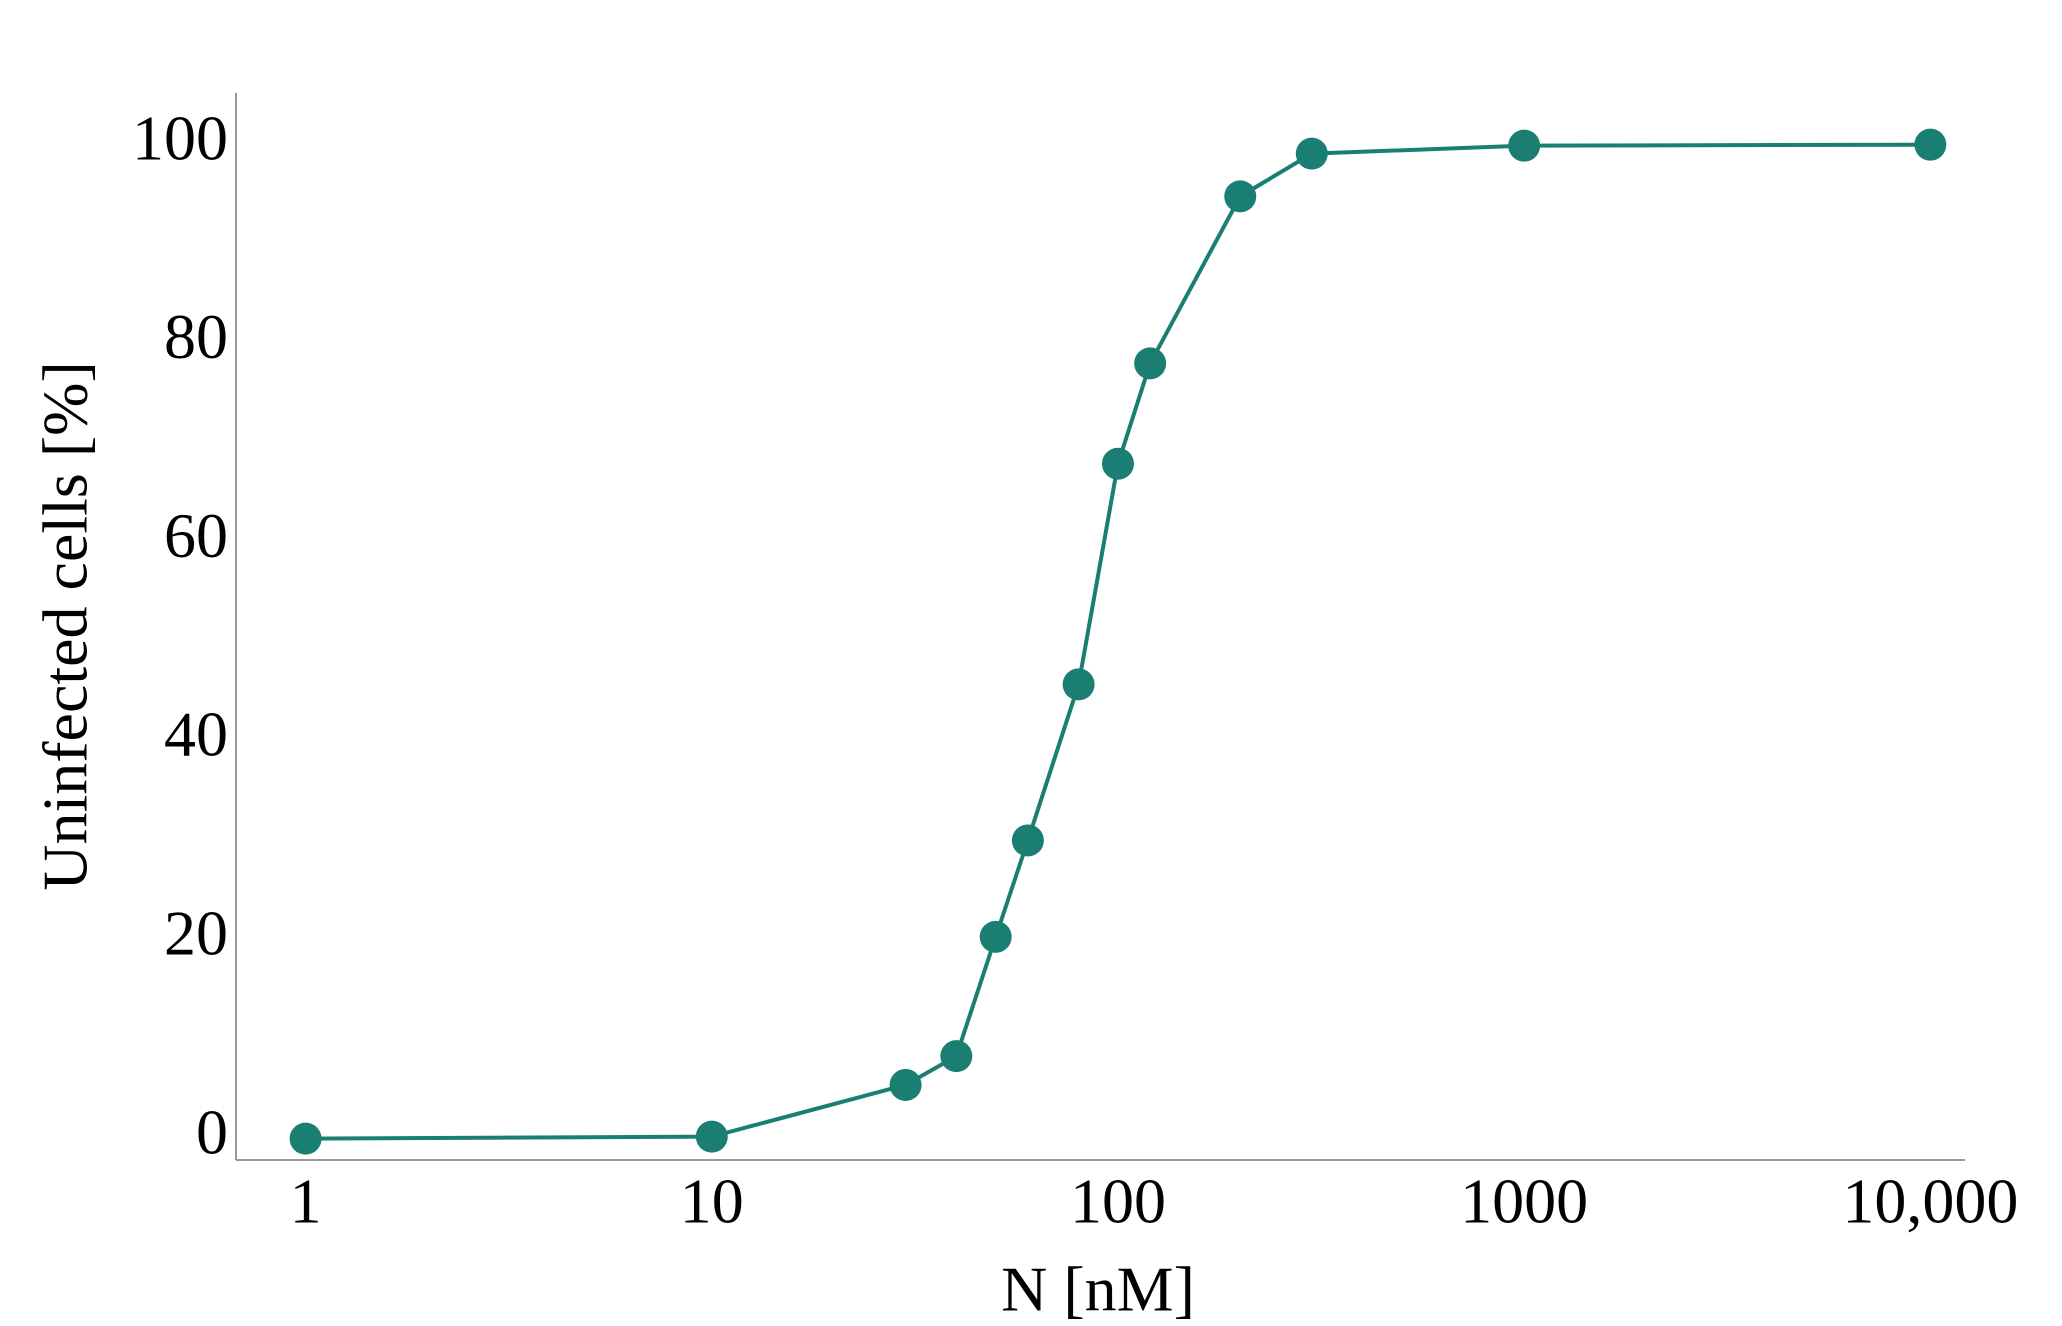 This screenshot has height=1326, width=2062. What do you see at coordinates (306, 1201) in the screenshot?
I see `x-tick-label: 1` at bounding box center [306, 1201].